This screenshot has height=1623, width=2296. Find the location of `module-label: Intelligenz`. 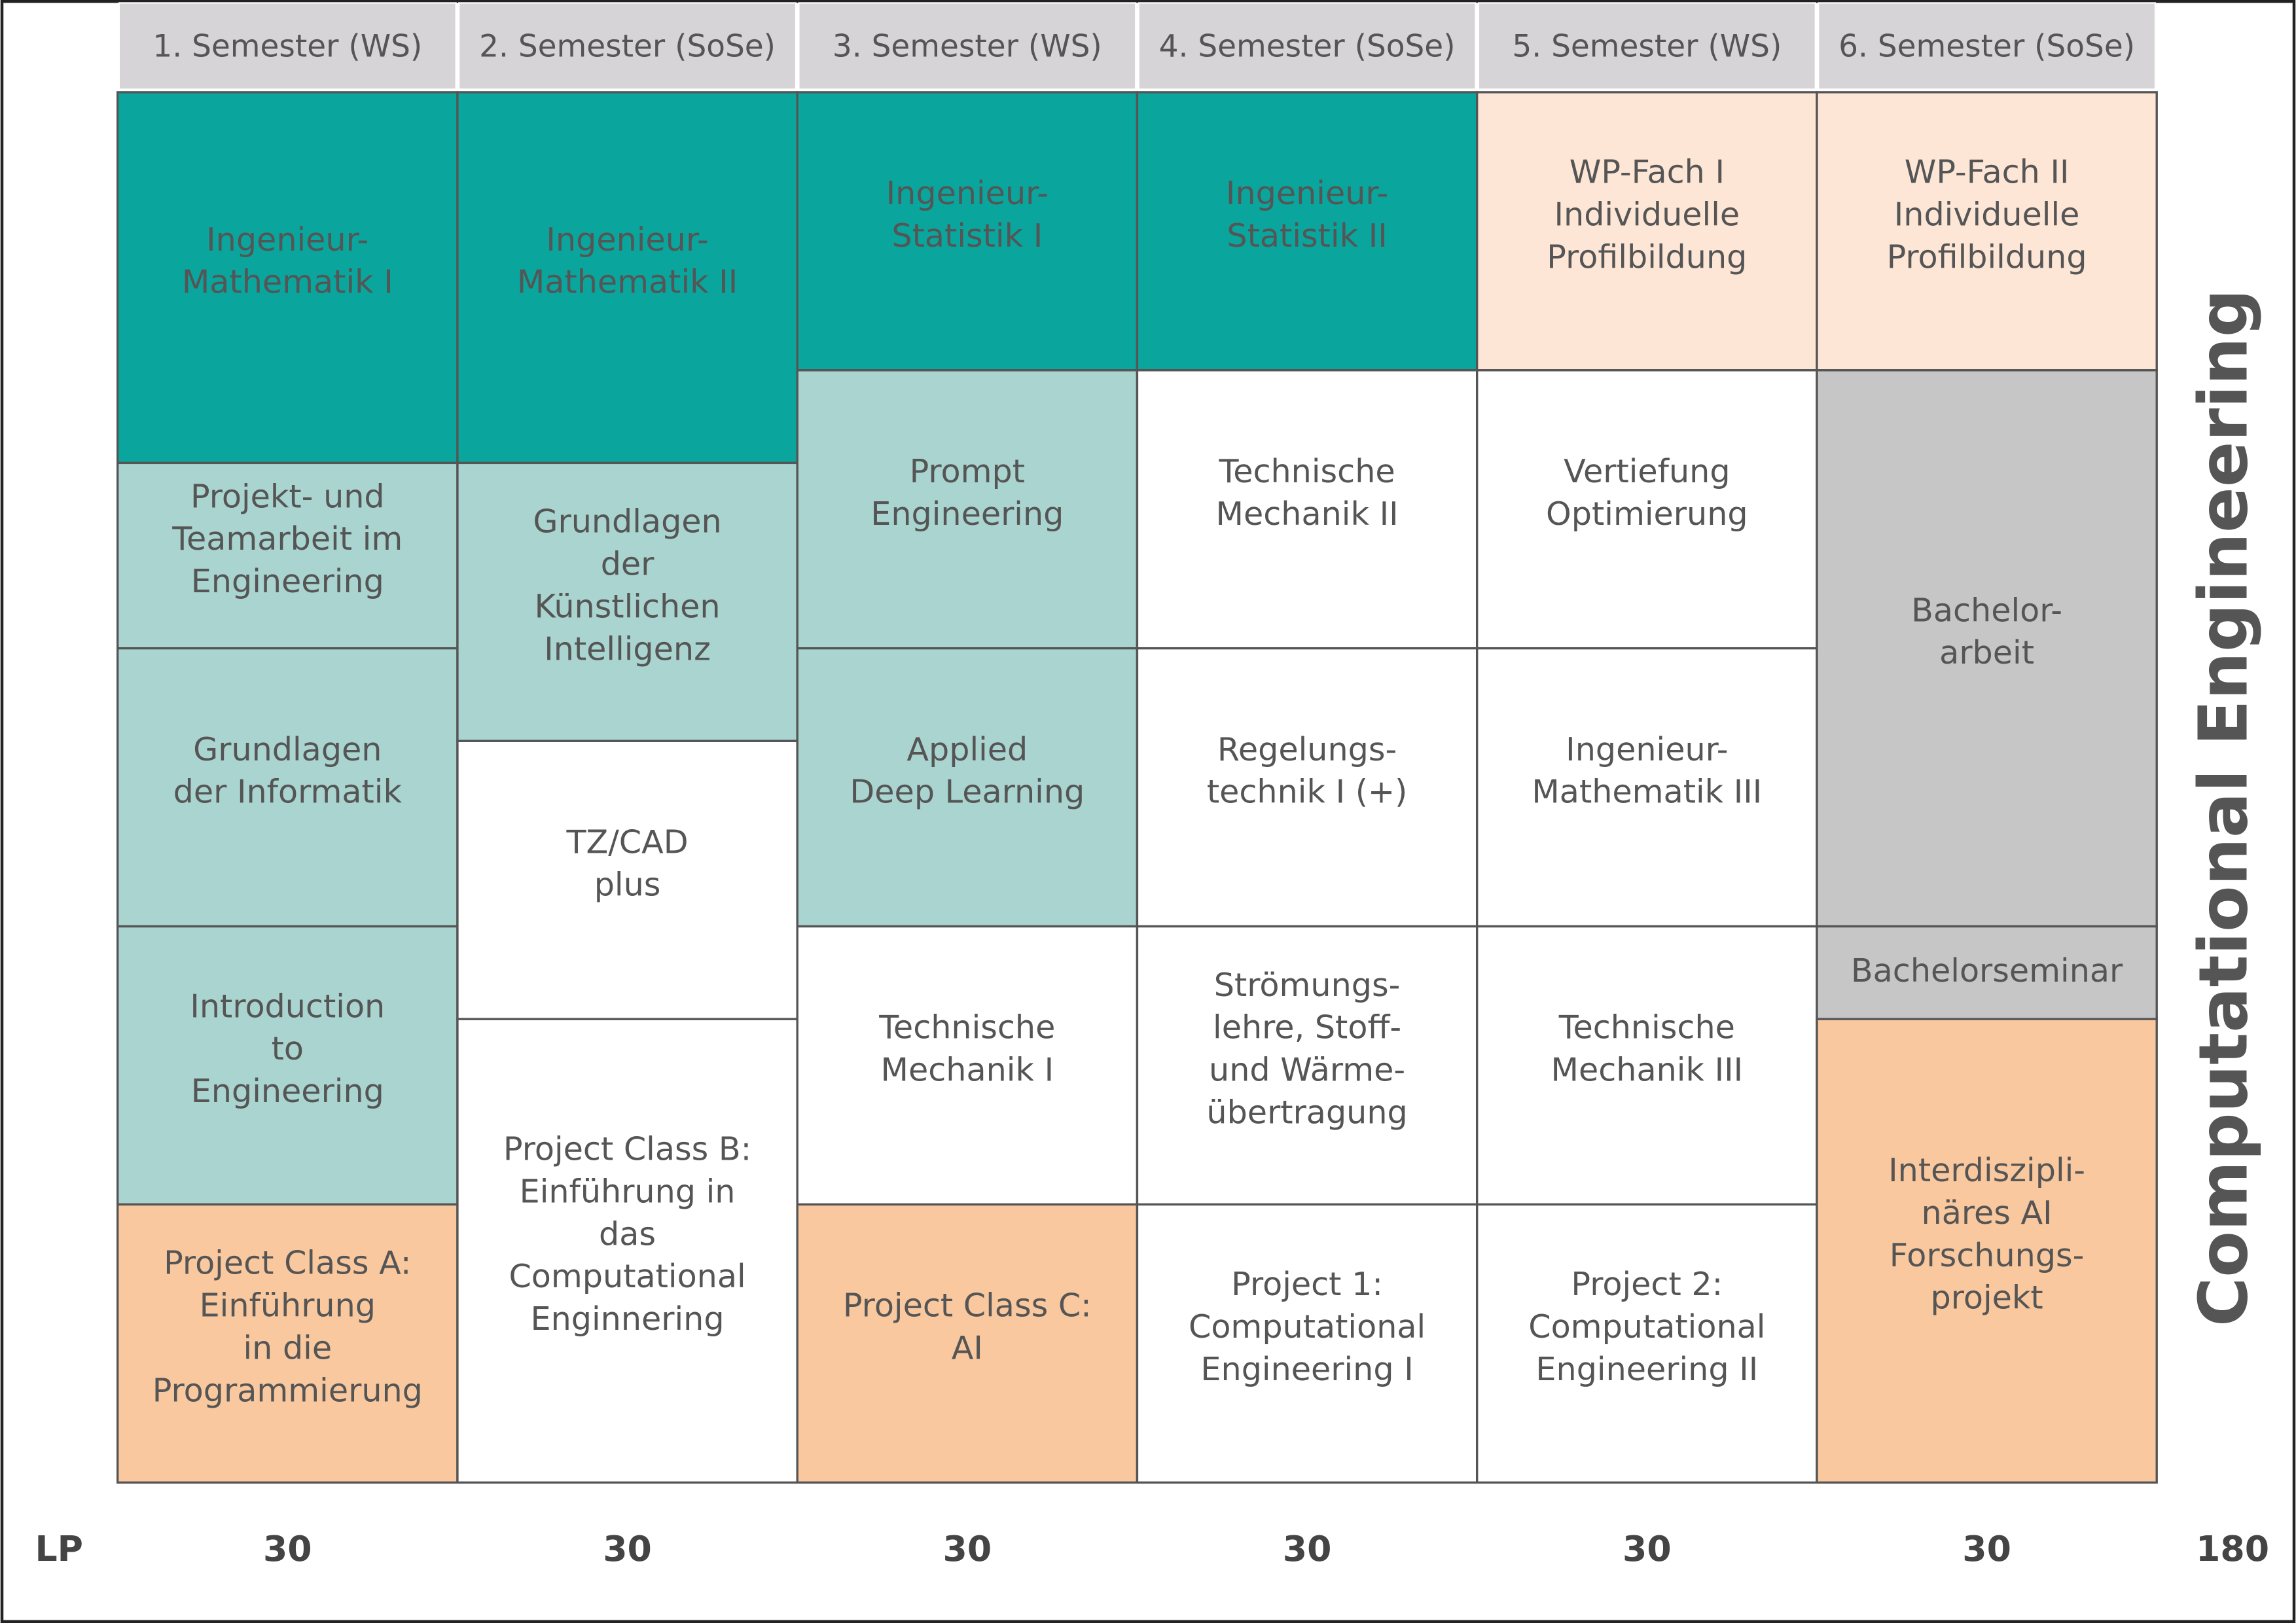

module-label: Intelligenz is located at coordinates (627, 649).